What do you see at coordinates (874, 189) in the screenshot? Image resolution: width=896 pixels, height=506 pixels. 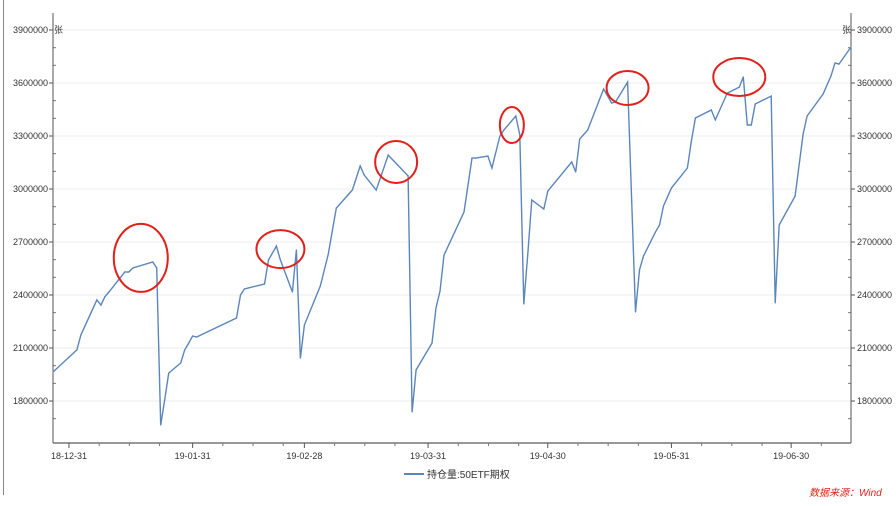 I see `y-tick-label-right: 3000000` at bounding box center [874, 189].